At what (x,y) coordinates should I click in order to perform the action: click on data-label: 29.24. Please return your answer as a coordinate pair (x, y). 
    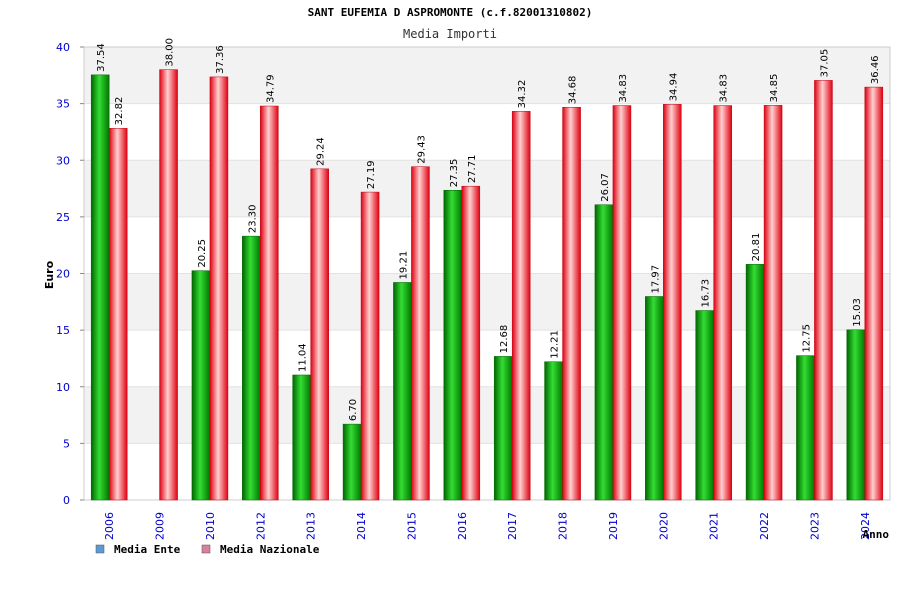
    Looking at the image, I should click on (321, 151).